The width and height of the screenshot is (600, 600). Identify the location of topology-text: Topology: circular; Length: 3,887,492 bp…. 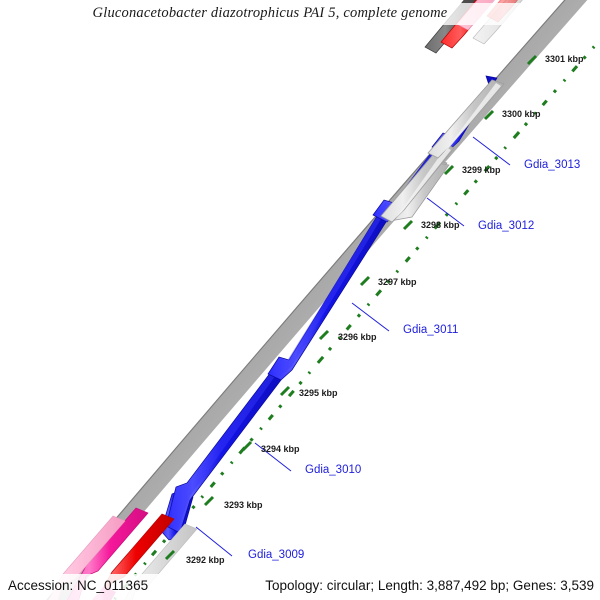
(429, 585).